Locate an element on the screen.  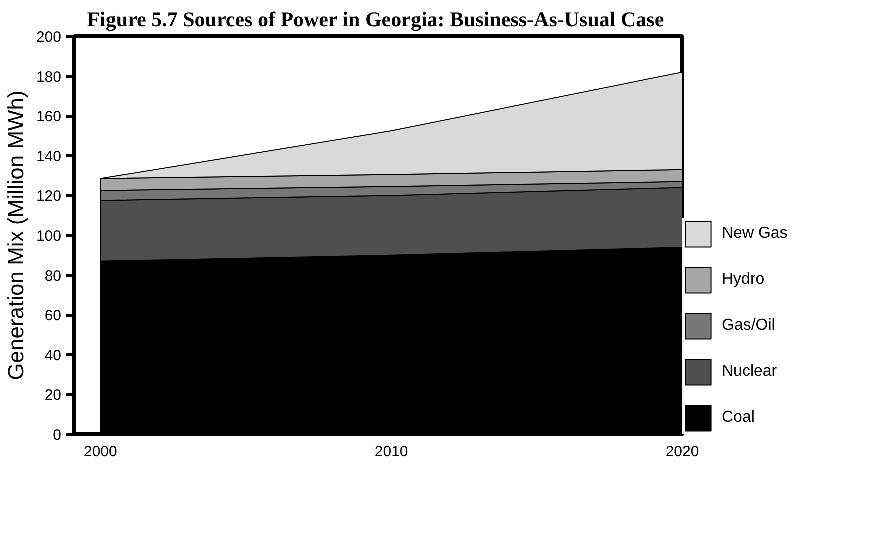
legend-label: Gas/Oil is located at coordinates (749, 326).